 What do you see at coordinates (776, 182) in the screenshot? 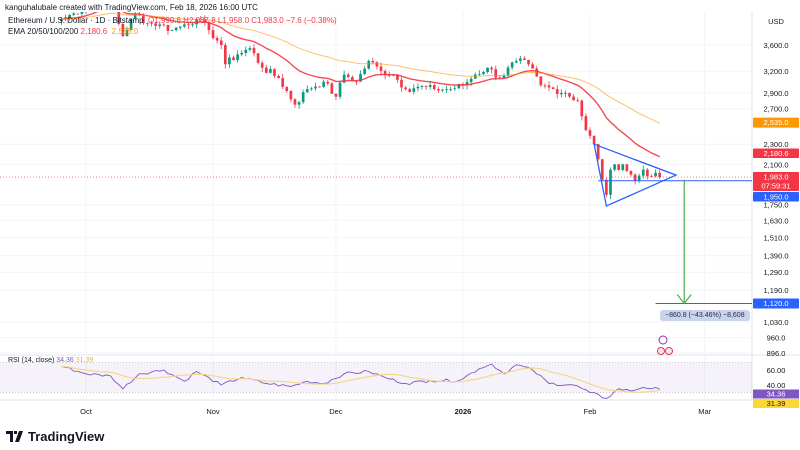
I see `last-price-tag-bg` at bounding box center [776, 182].